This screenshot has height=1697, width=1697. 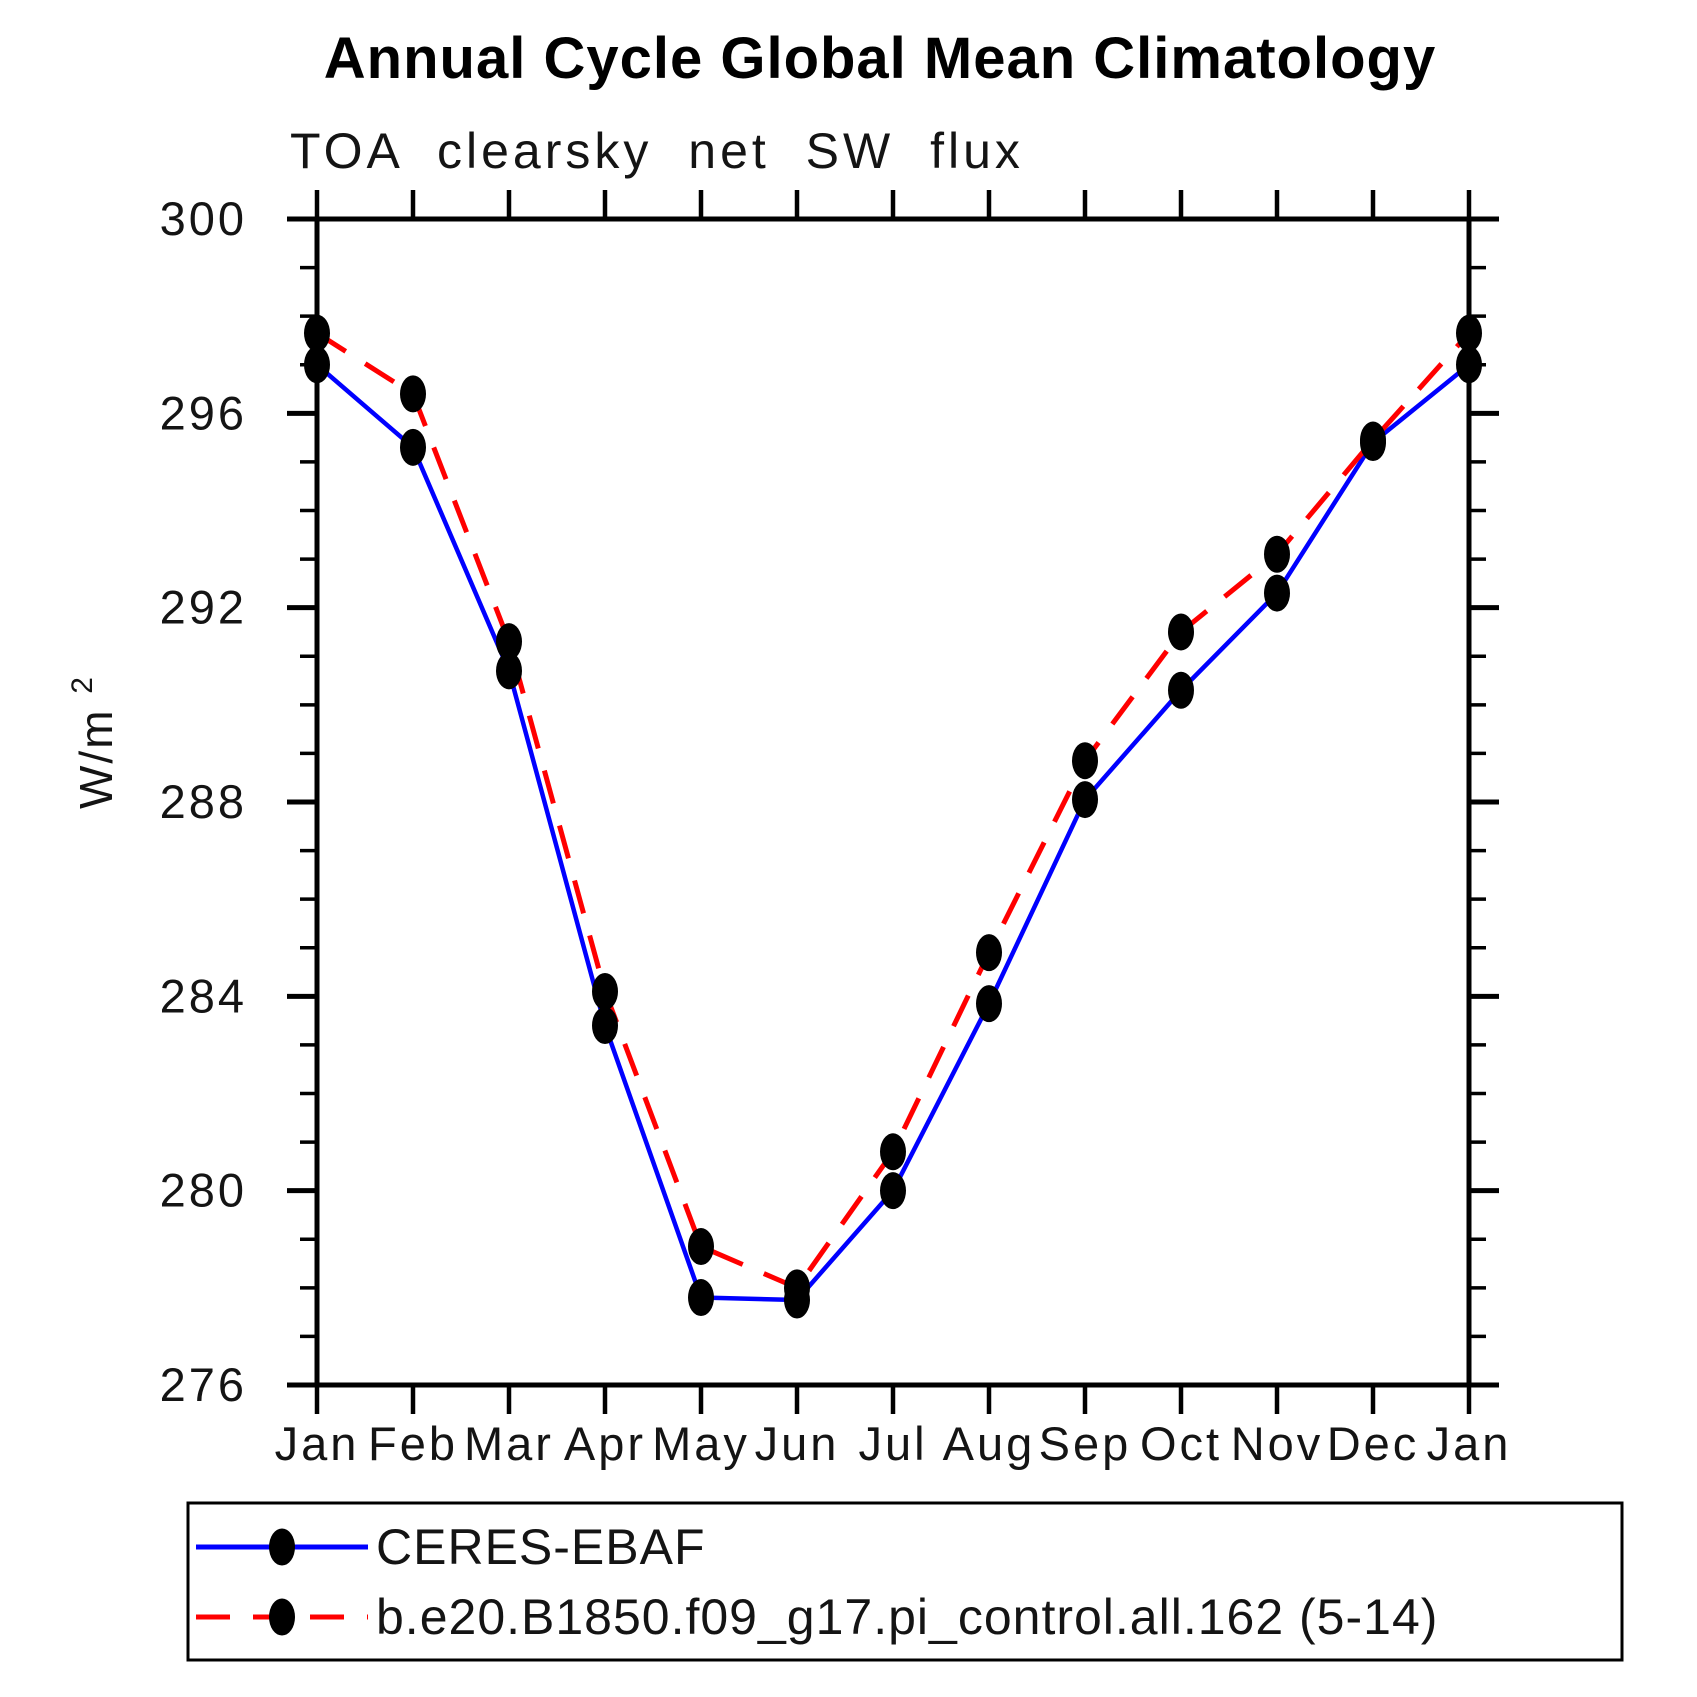 I want to click on x-tick-label: Dec, so click(x=1373, y=1443).